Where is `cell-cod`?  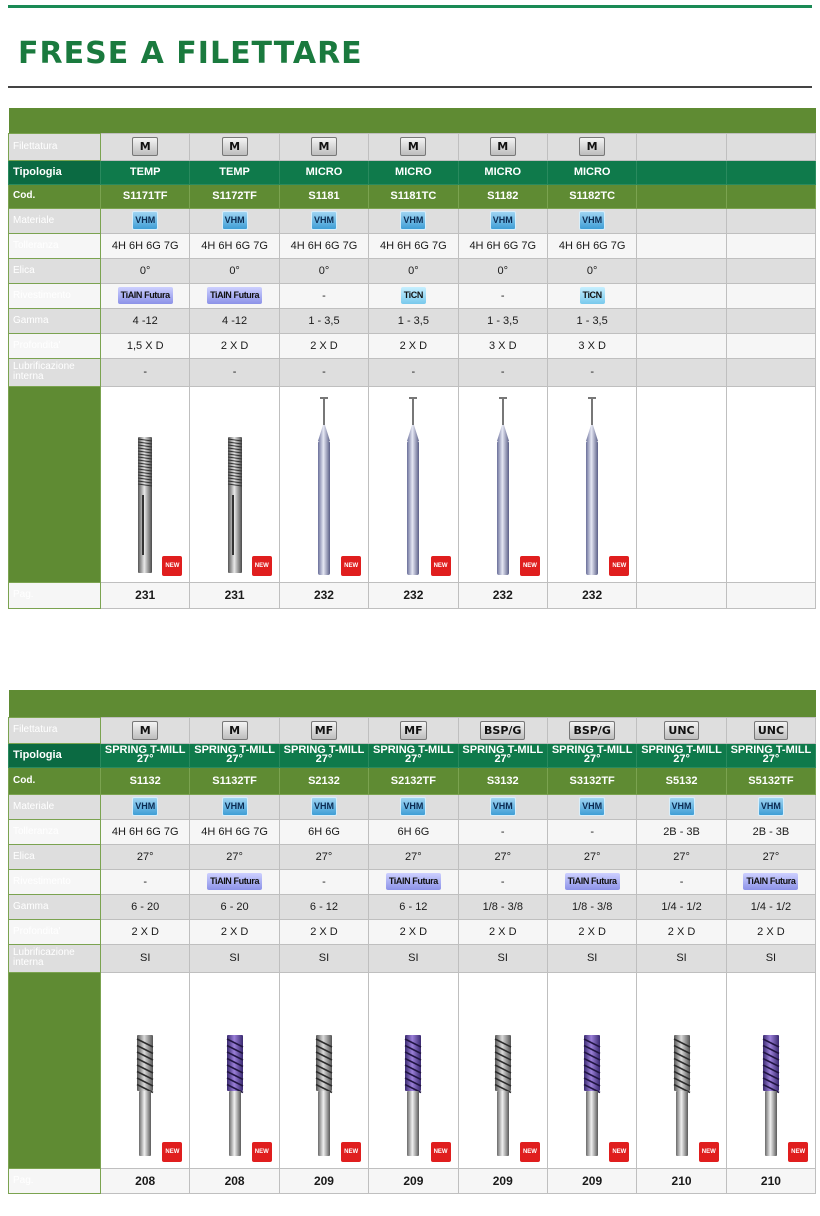 cell-cod is located at coordinates (681, 196).